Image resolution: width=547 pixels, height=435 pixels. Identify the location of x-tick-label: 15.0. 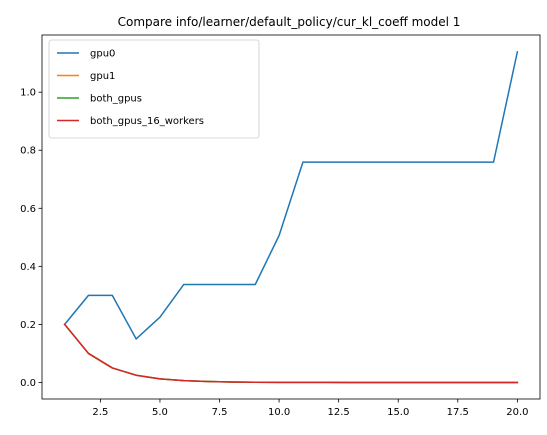
(398, 412).